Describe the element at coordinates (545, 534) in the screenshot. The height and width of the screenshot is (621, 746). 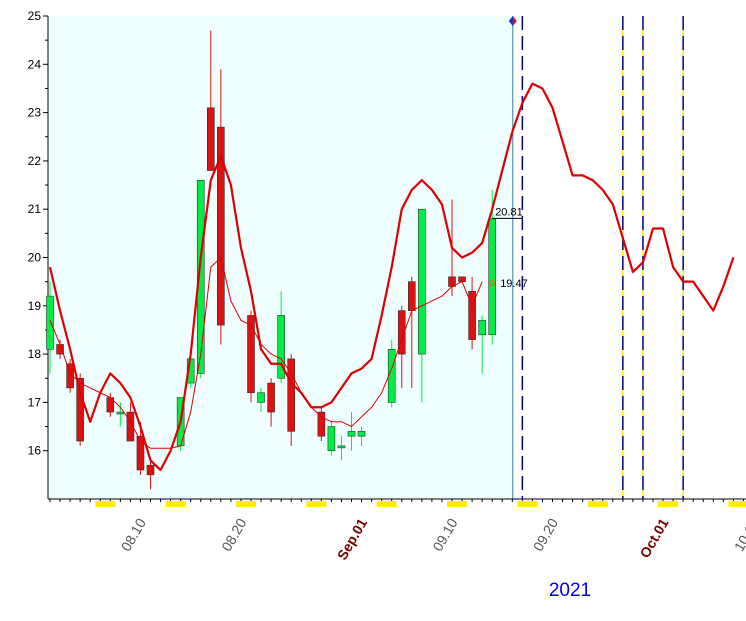
I see `x-tick-label: 09.20` at that location.